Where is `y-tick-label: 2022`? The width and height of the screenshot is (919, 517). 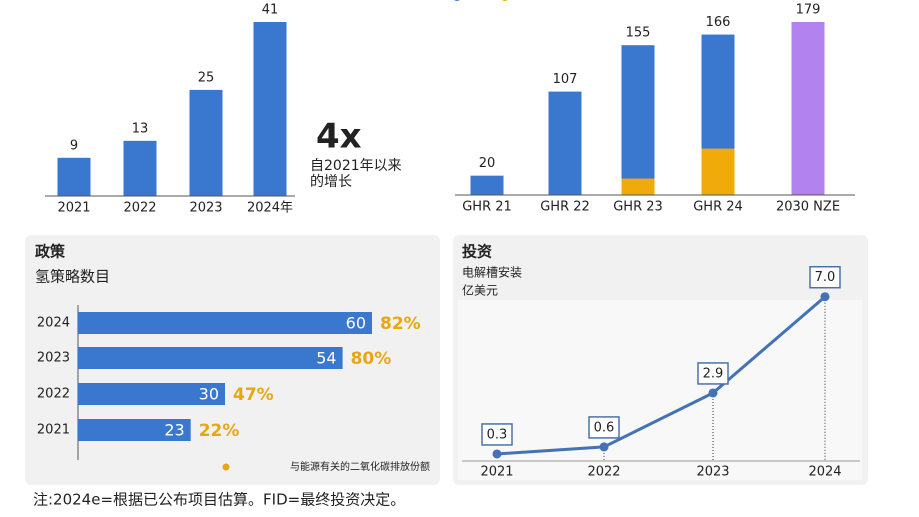 y-tick-label: 2022 is located at coordinates (53, 394).